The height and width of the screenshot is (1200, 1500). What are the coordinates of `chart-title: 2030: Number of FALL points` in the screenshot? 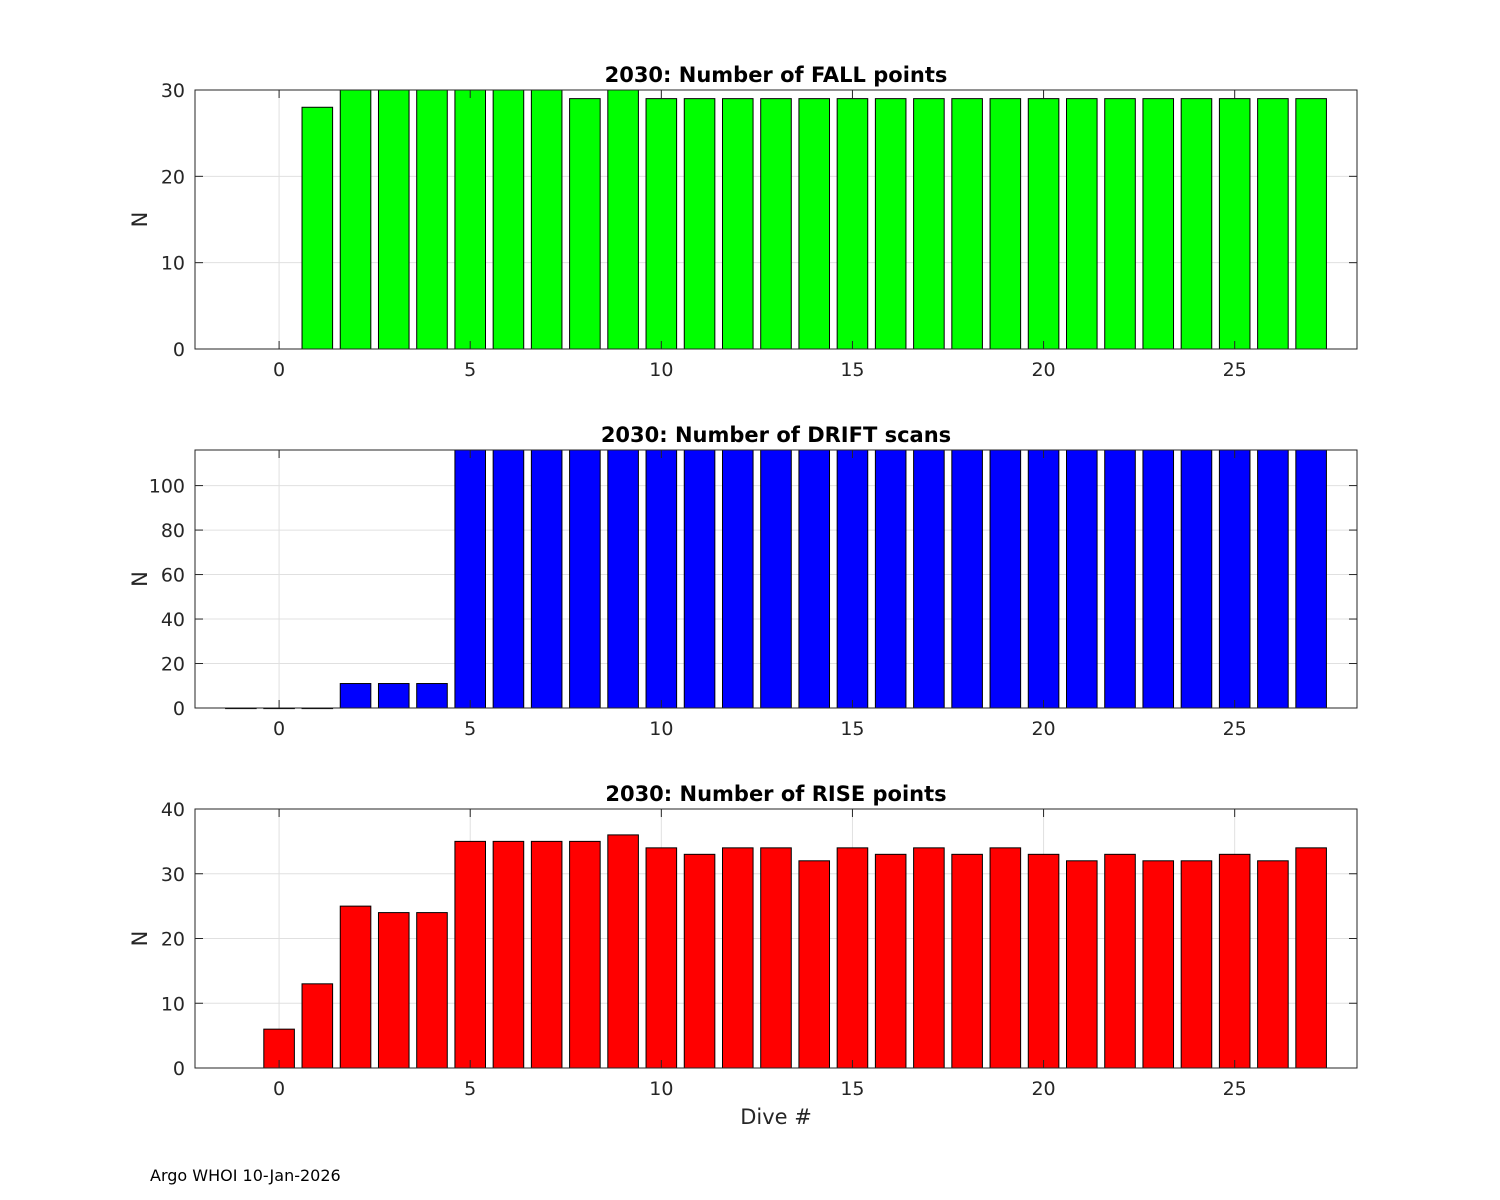 It's located at (776, 75).